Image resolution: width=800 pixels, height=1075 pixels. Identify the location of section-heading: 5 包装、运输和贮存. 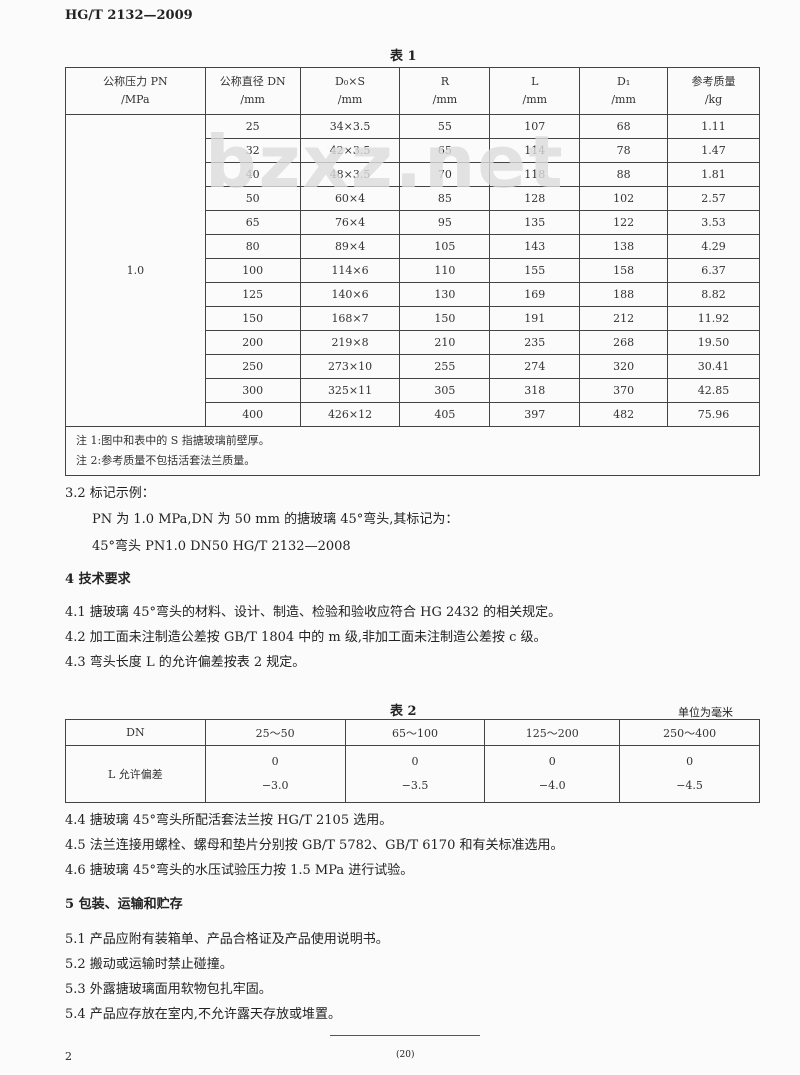
(124, 904).